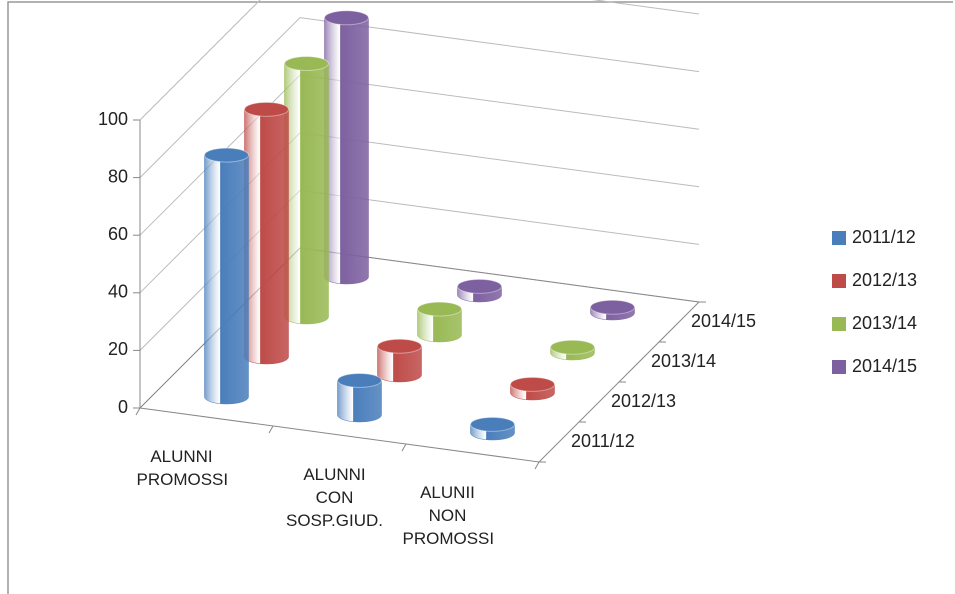 Image resolution: width=955 pixels, height=594 pixels. What do you see at coordinates (683, 361) in the screenshot?
I see `depth-label: 2013/14` at bounding box center [683, 361].